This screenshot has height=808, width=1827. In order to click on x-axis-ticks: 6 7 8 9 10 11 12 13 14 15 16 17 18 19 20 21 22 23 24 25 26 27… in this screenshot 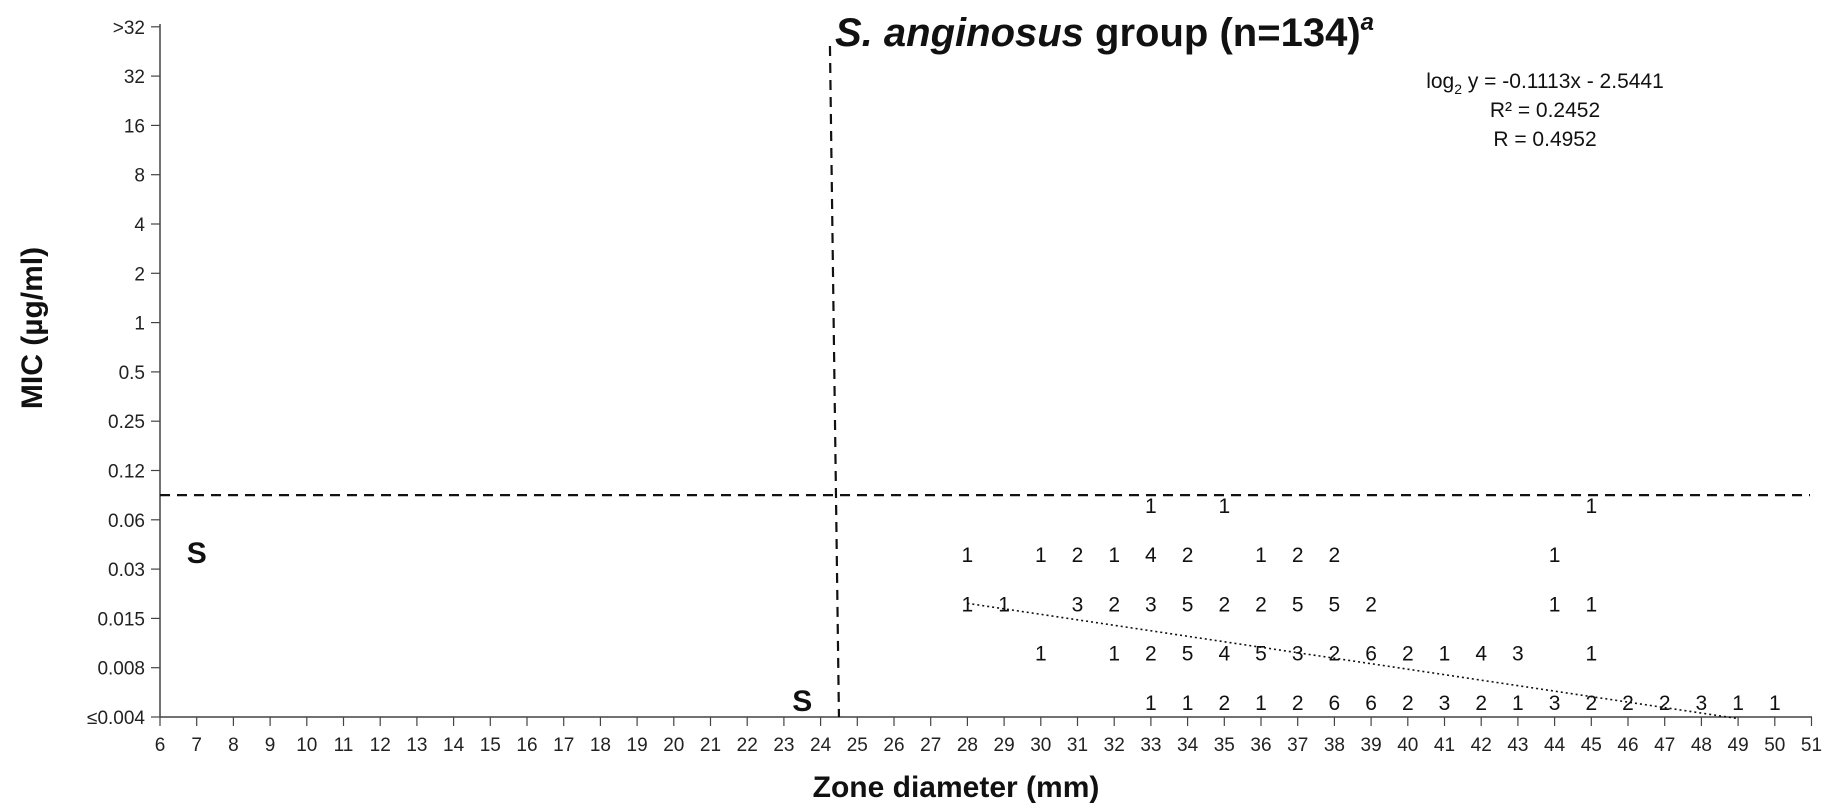, I will do `click(988, 736)`.